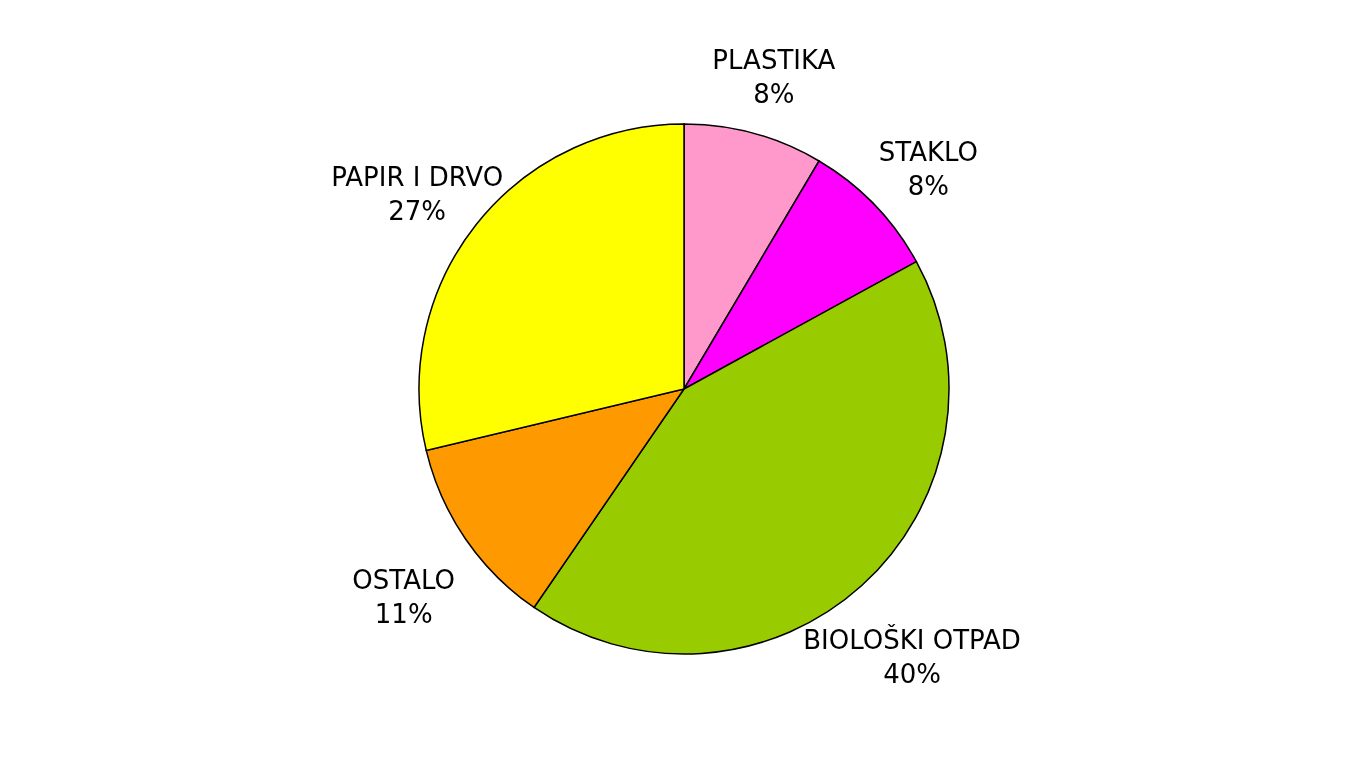  I want to click on slice-label: PAPIR I DRVO, so click(417, 177).